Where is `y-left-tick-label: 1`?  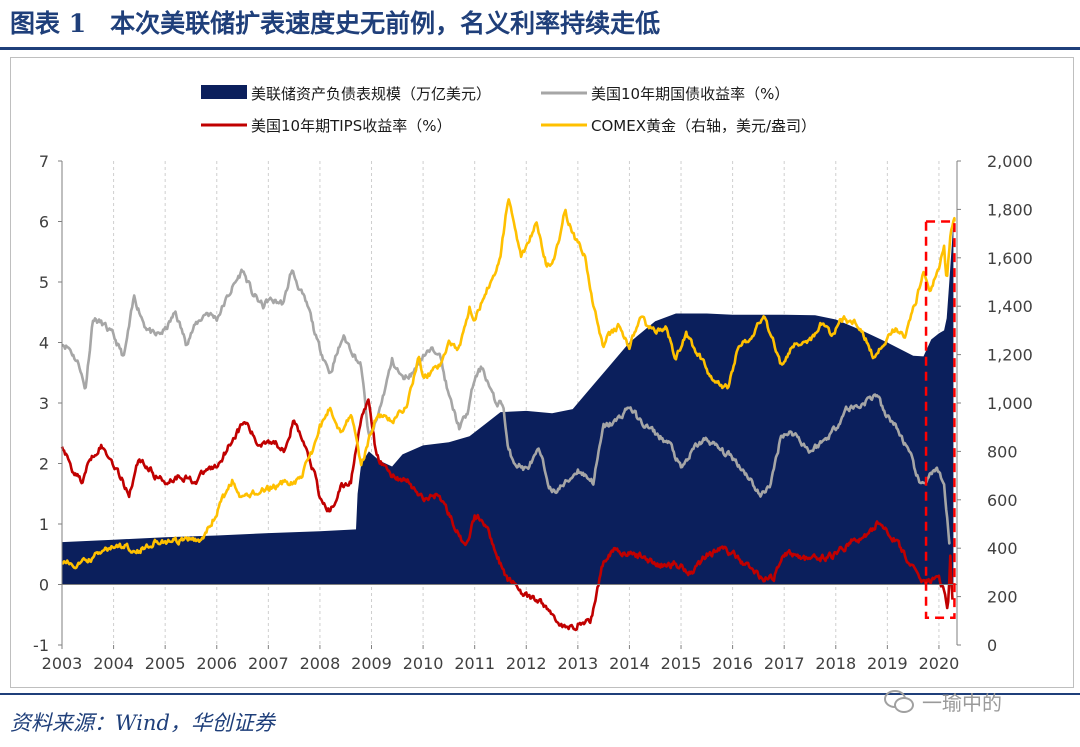 y-left-tick-label: 1 is located at coordinates (44, 524).